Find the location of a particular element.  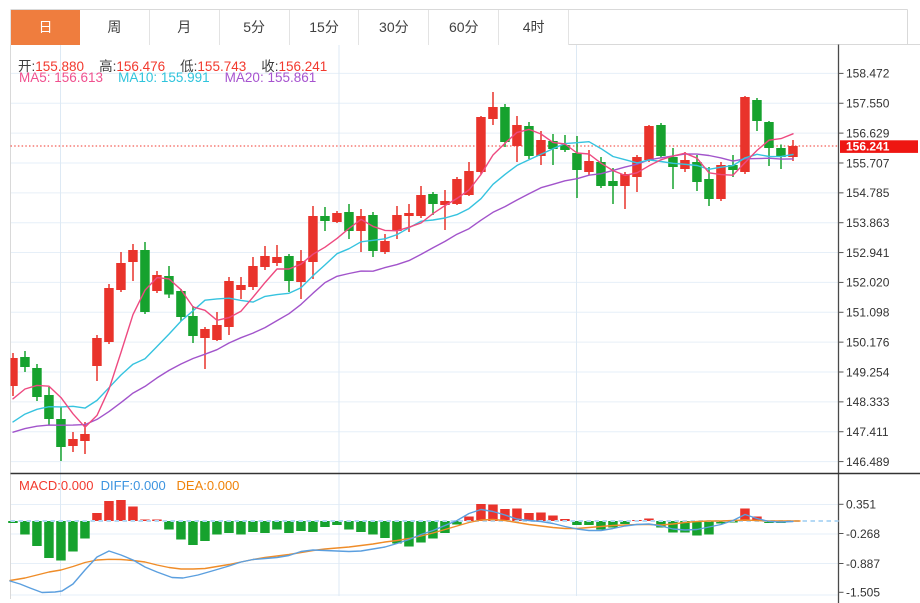

svg-text: 152.941 is located at coordinates (868, 253).